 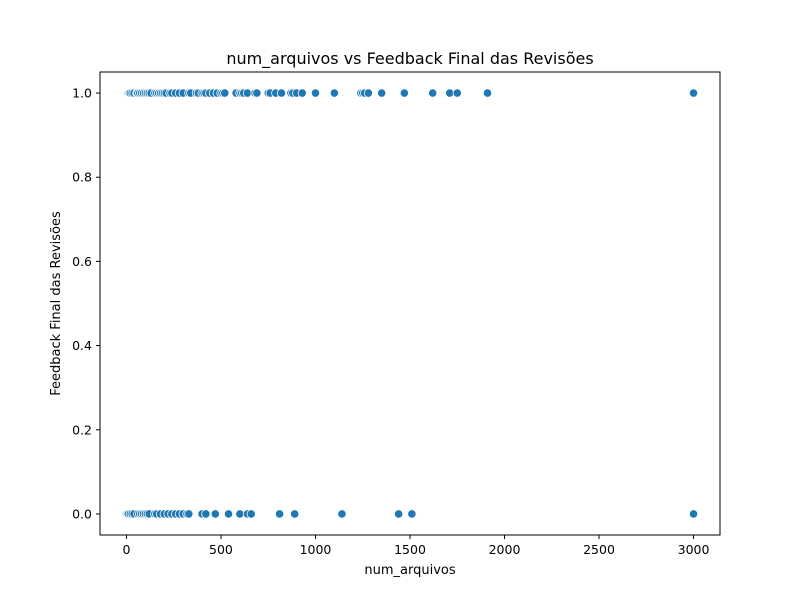 I want to click on x-tick-label: 2000, so click(x=505, y=549).